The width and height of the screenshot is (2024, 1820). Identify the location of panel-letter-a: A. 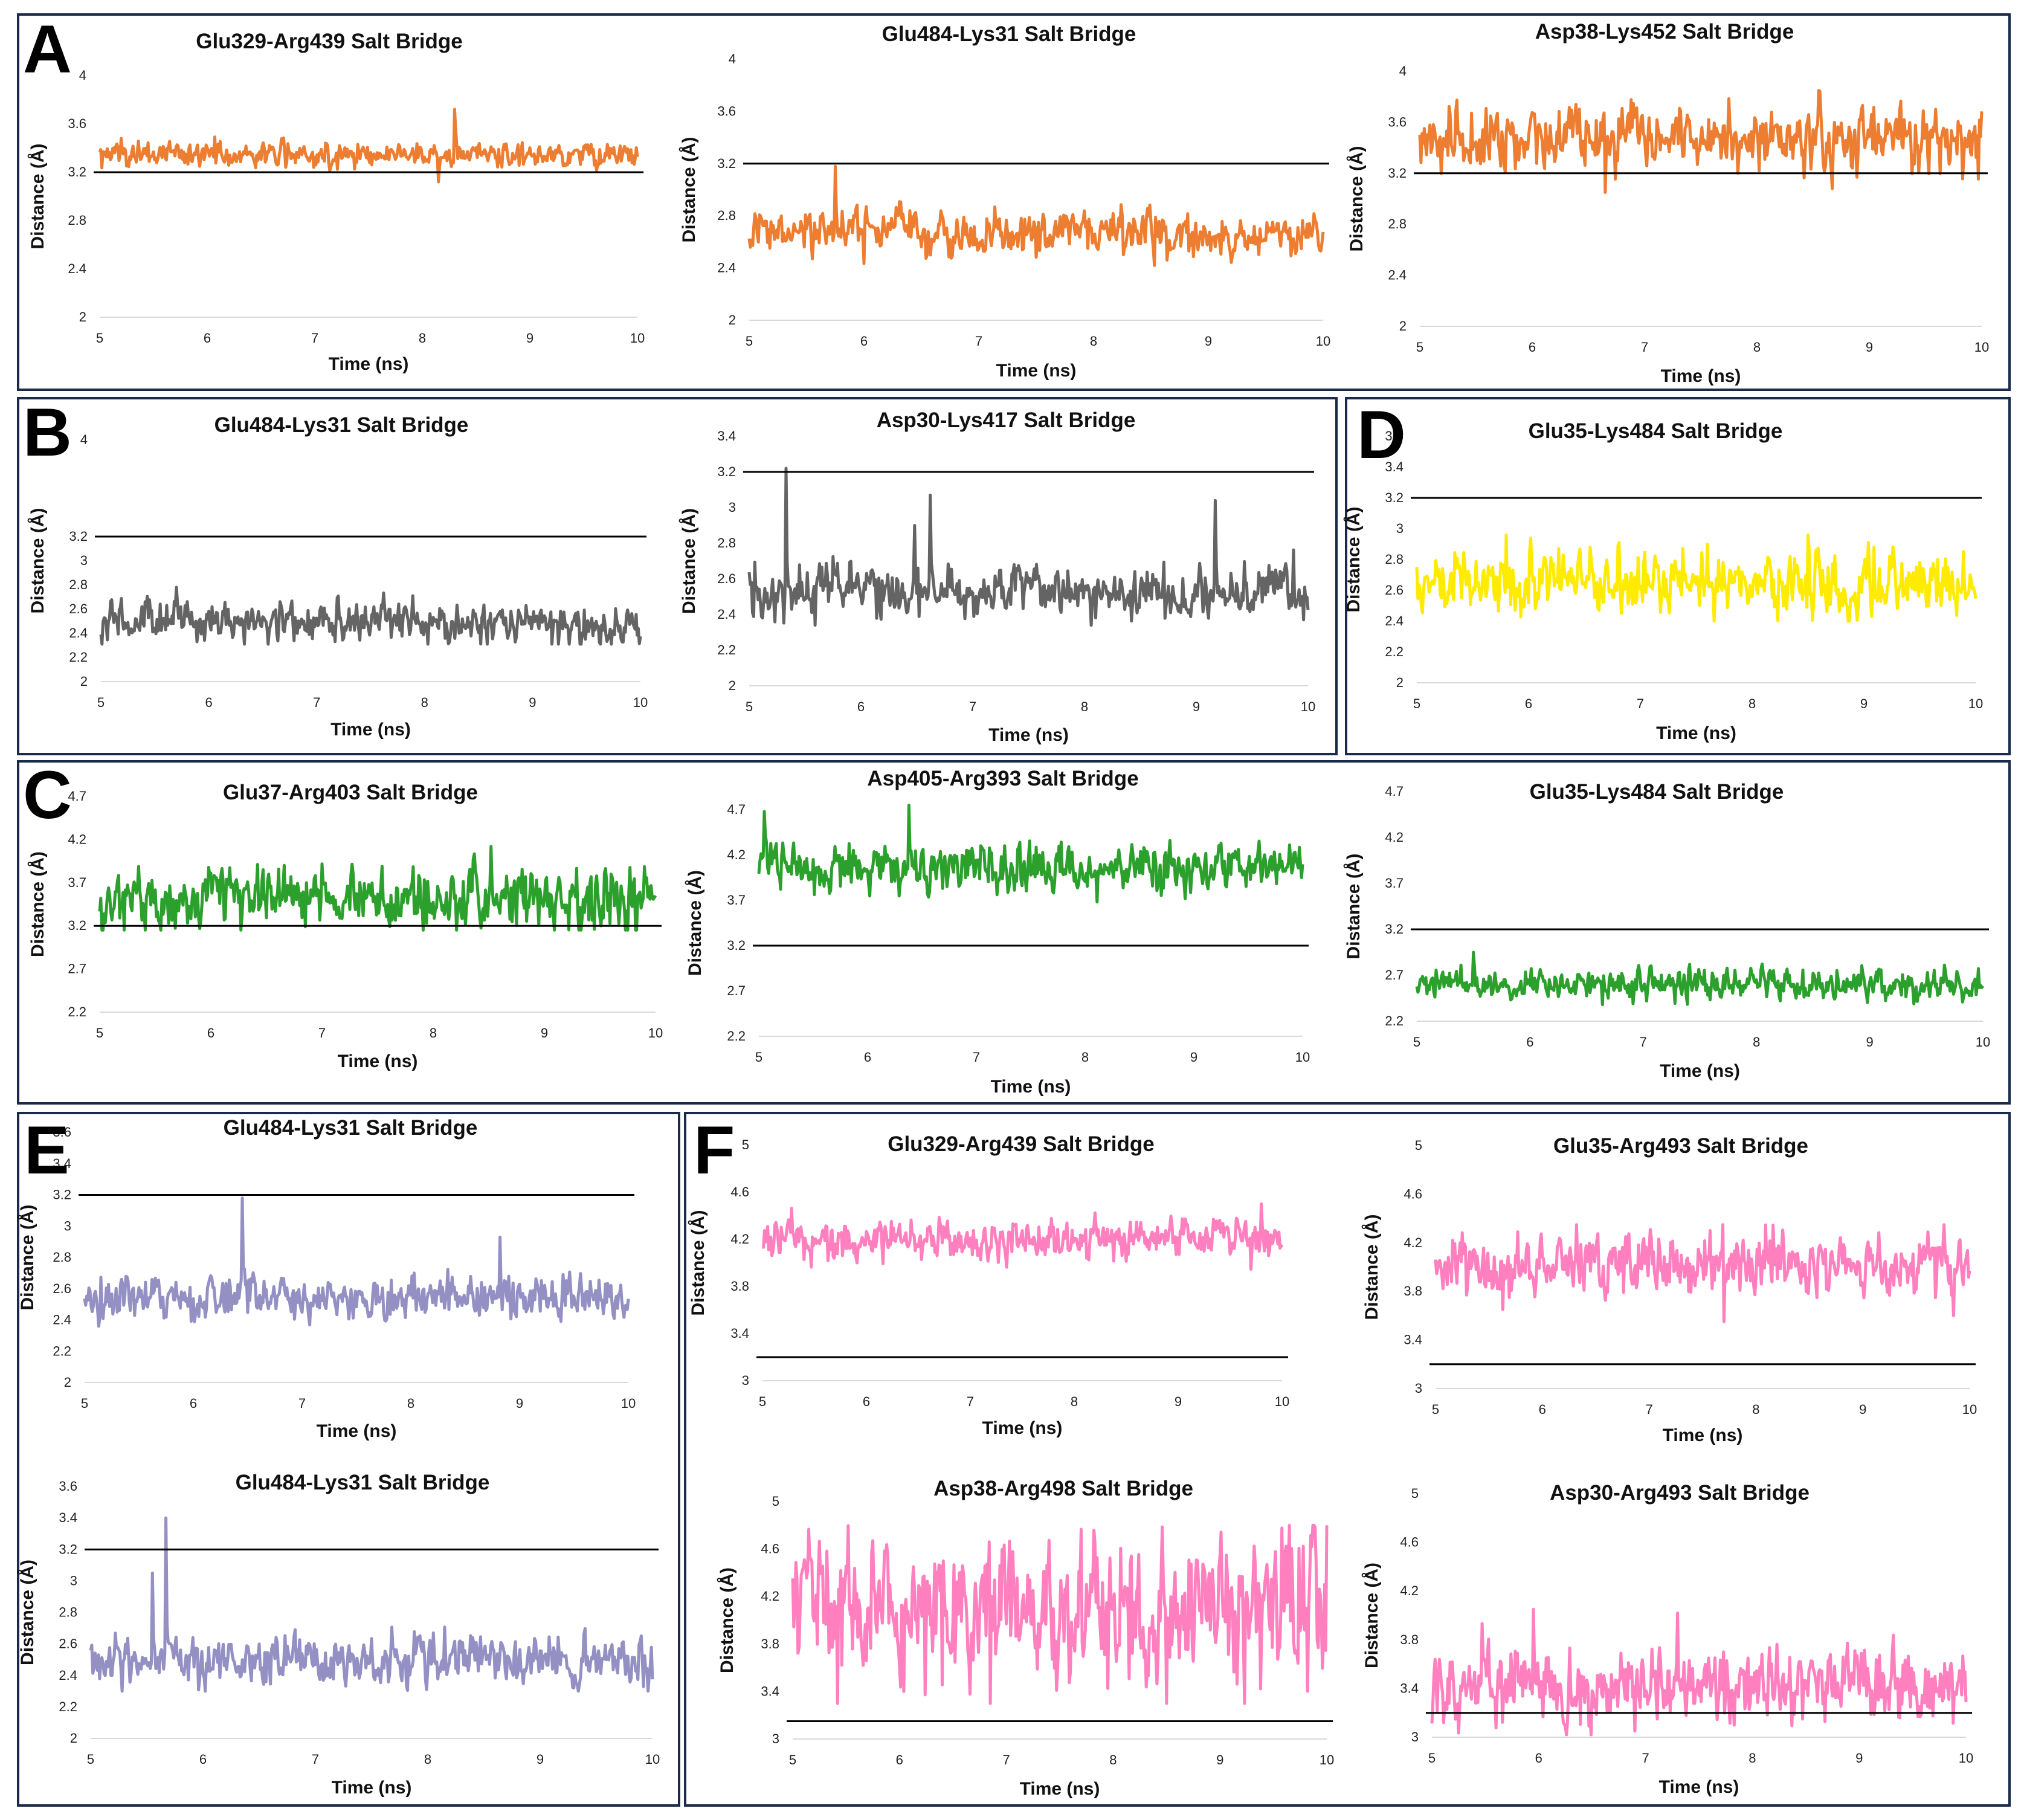
(47, 49).